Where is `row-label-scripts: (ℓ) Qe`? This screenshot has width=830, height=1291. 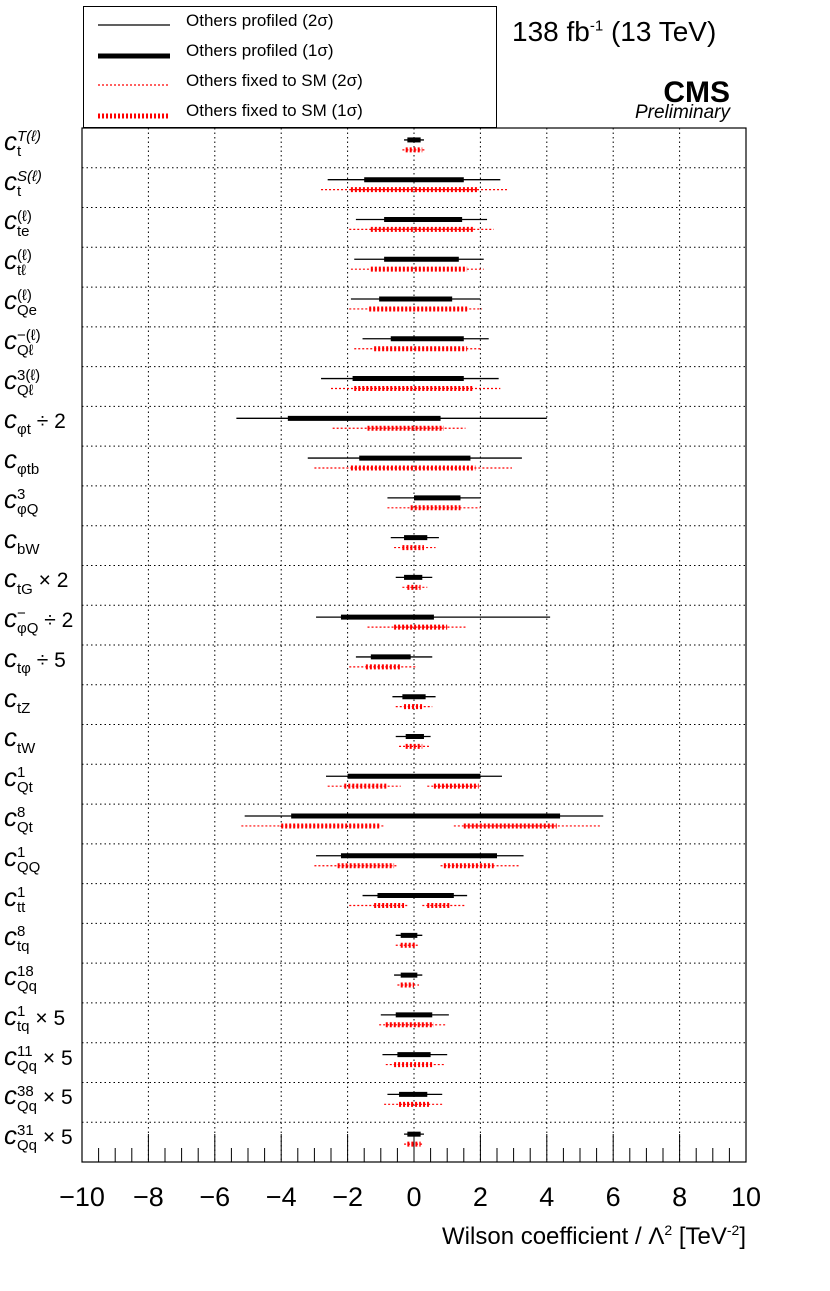 row-label-scripts: (ℓ) Qe is located at coordinates (27, 303).